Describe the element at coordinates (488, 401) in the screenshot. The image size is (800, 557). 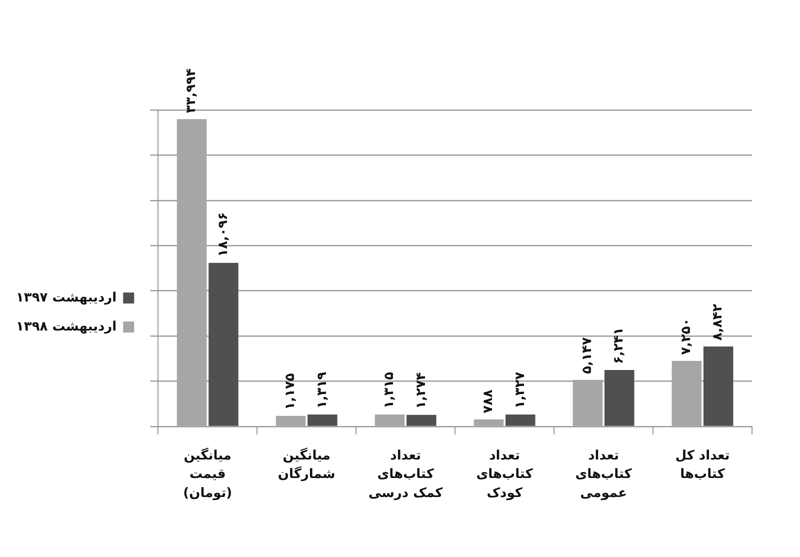
I see `data-label: ۷۸۸` at that location.